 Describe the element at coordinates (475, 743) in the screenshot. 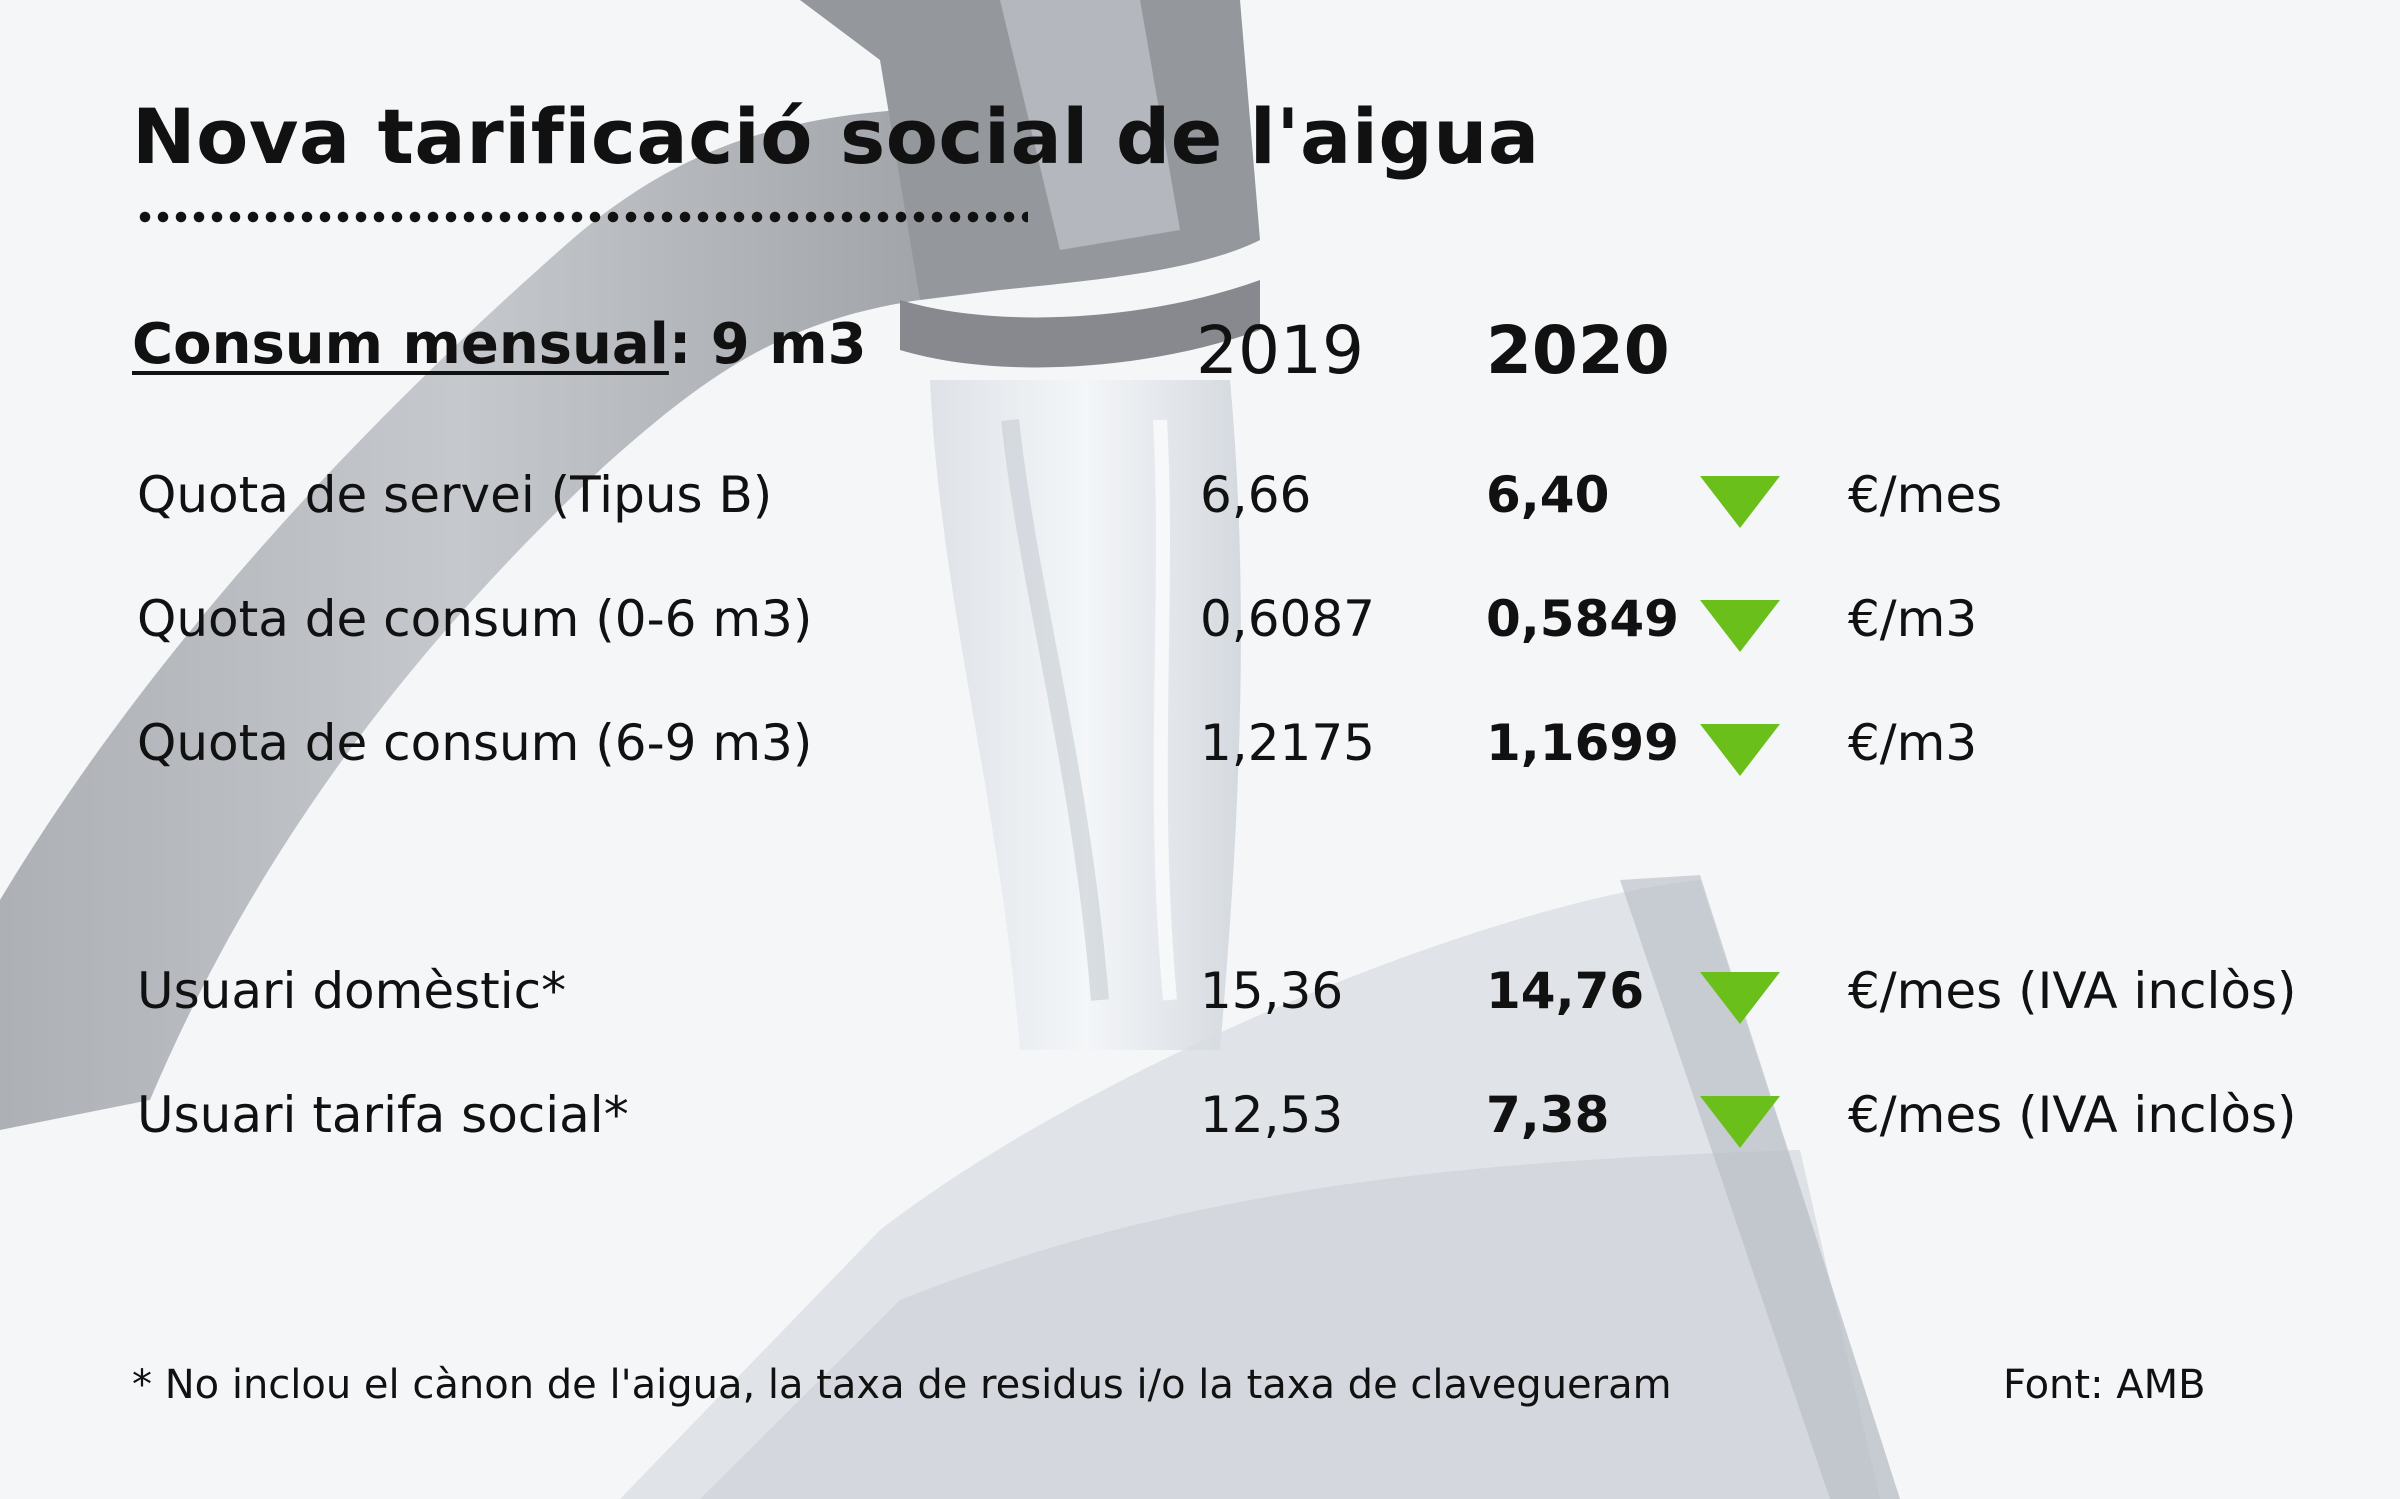

I see `row-label: Quota de consum (6-9 m3)` at that location.